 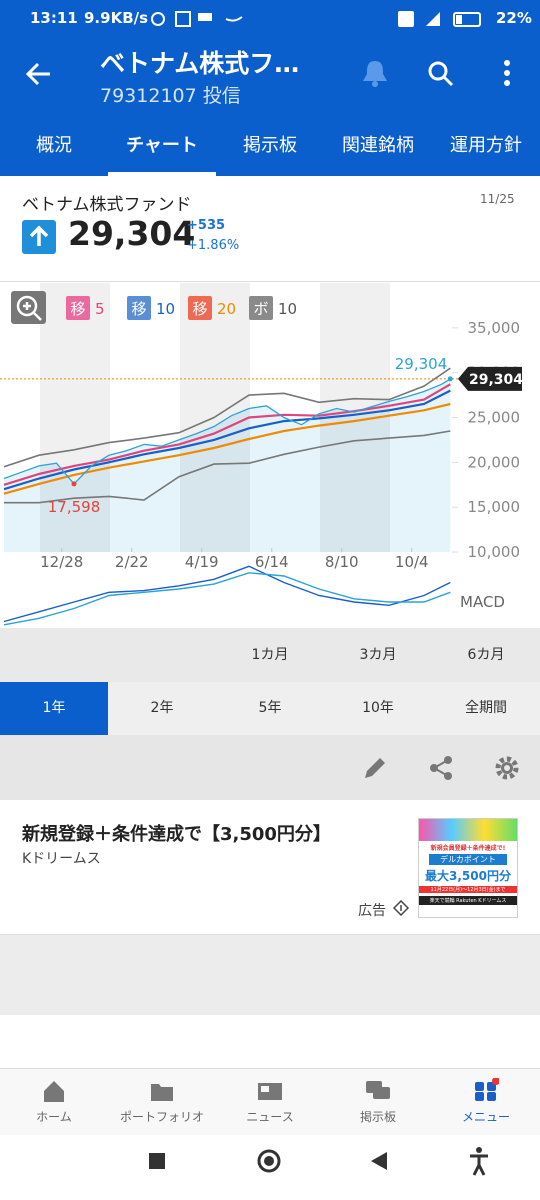 What do you see at coordinates (378, 145) in the screenshot?
I see `tab: 関連銘柄` at bounding box center [378, 145].